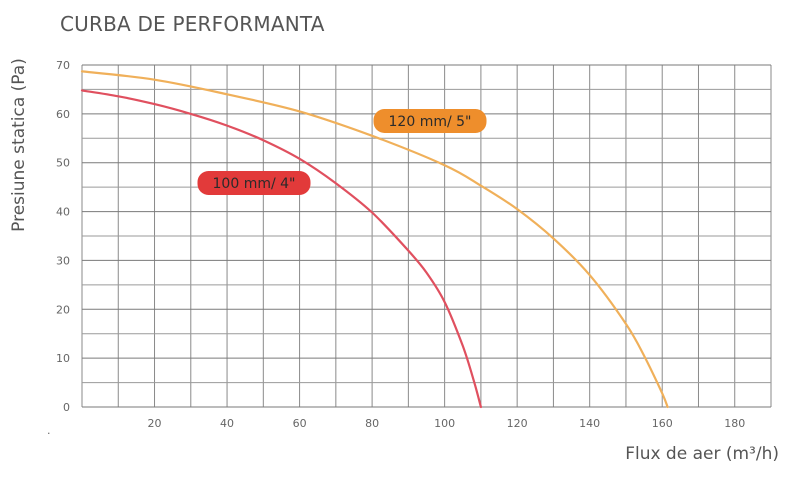  What do you see at coordinates (444, 423) in the screenshot?
I see `x-tick-label: 100` at bounding box center [444, 423].